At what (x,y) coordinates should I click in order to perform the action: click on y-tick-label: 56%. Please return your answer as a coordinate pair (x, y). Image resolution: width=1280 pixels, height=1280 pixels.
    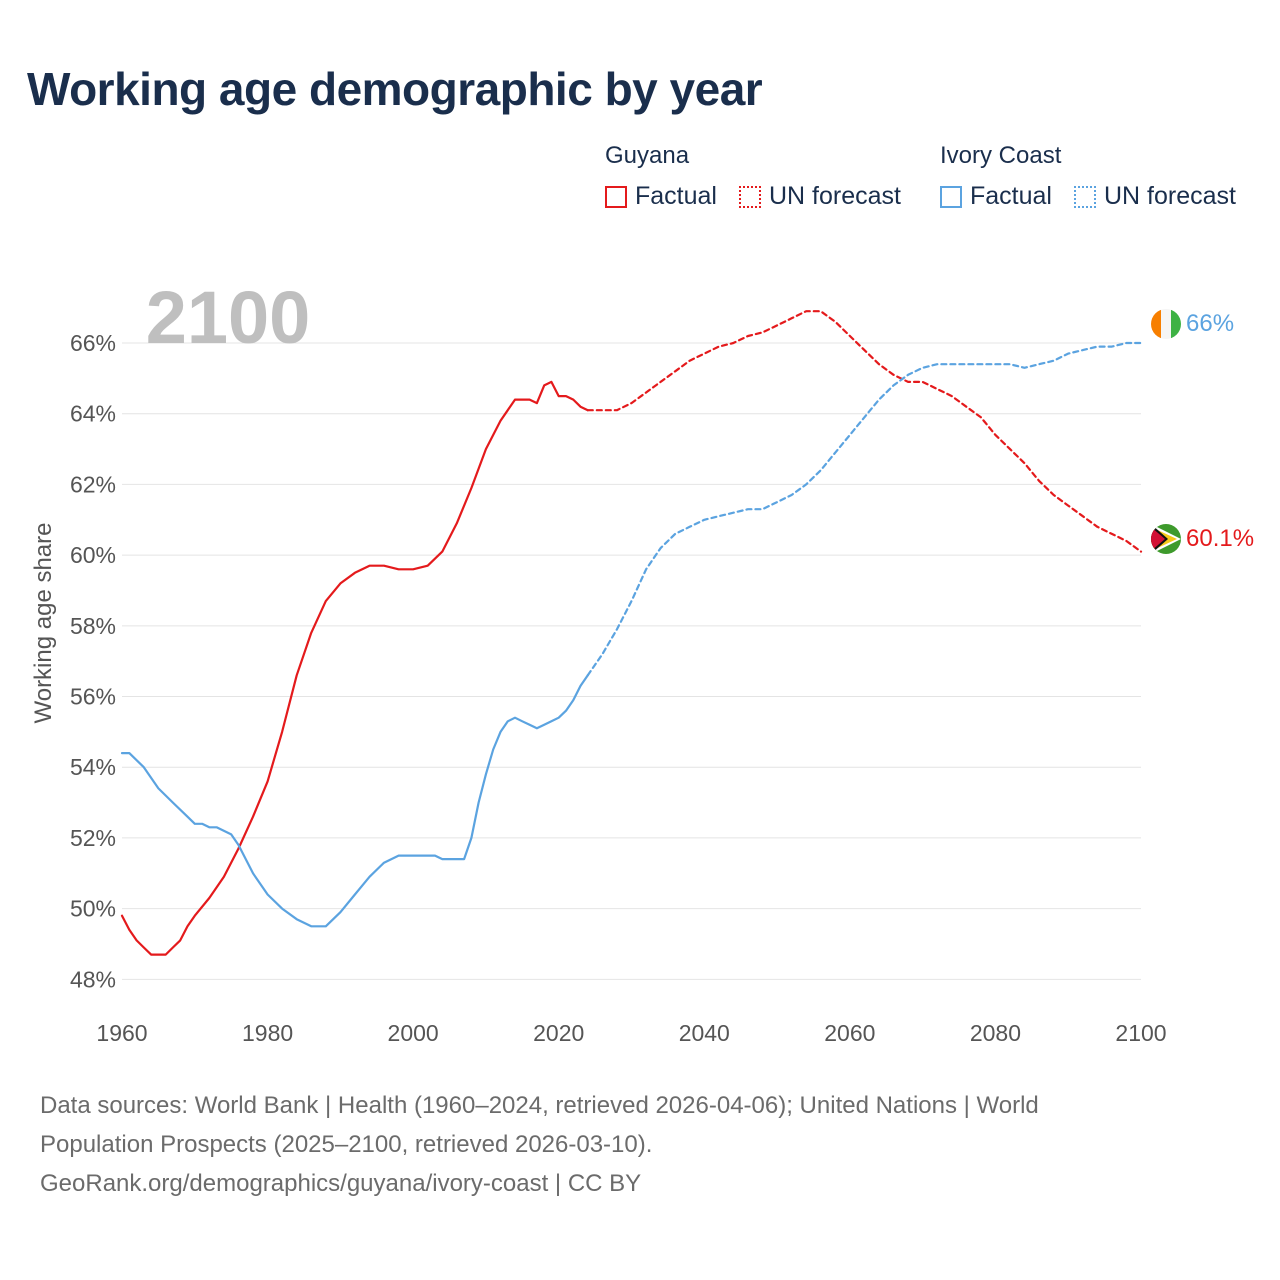
    Looking at the image, I should click on (93, 697).